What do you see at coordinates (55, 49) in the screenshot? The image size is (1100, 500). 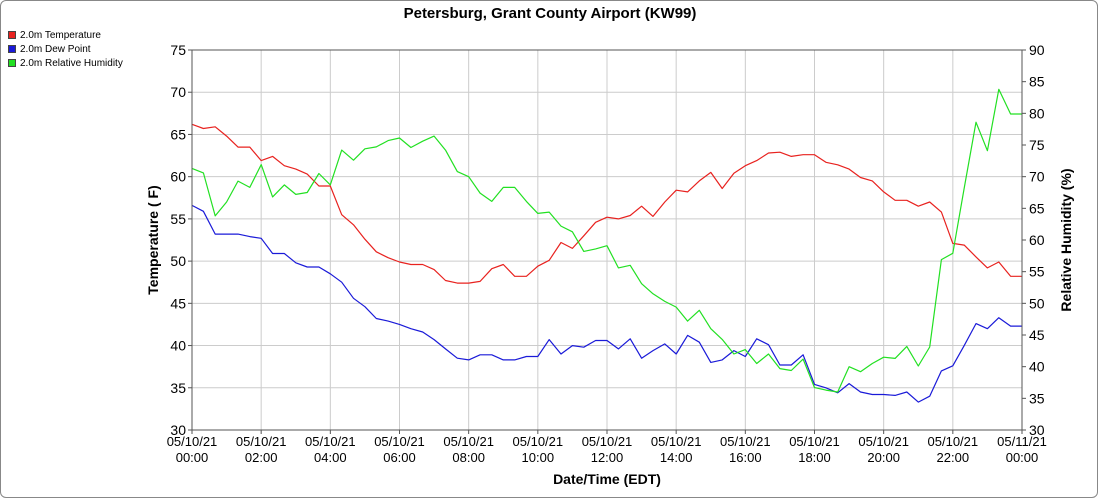 I see `legend-label-dew-point: 2.0m Dew Point` at bounding box center [55, 49].